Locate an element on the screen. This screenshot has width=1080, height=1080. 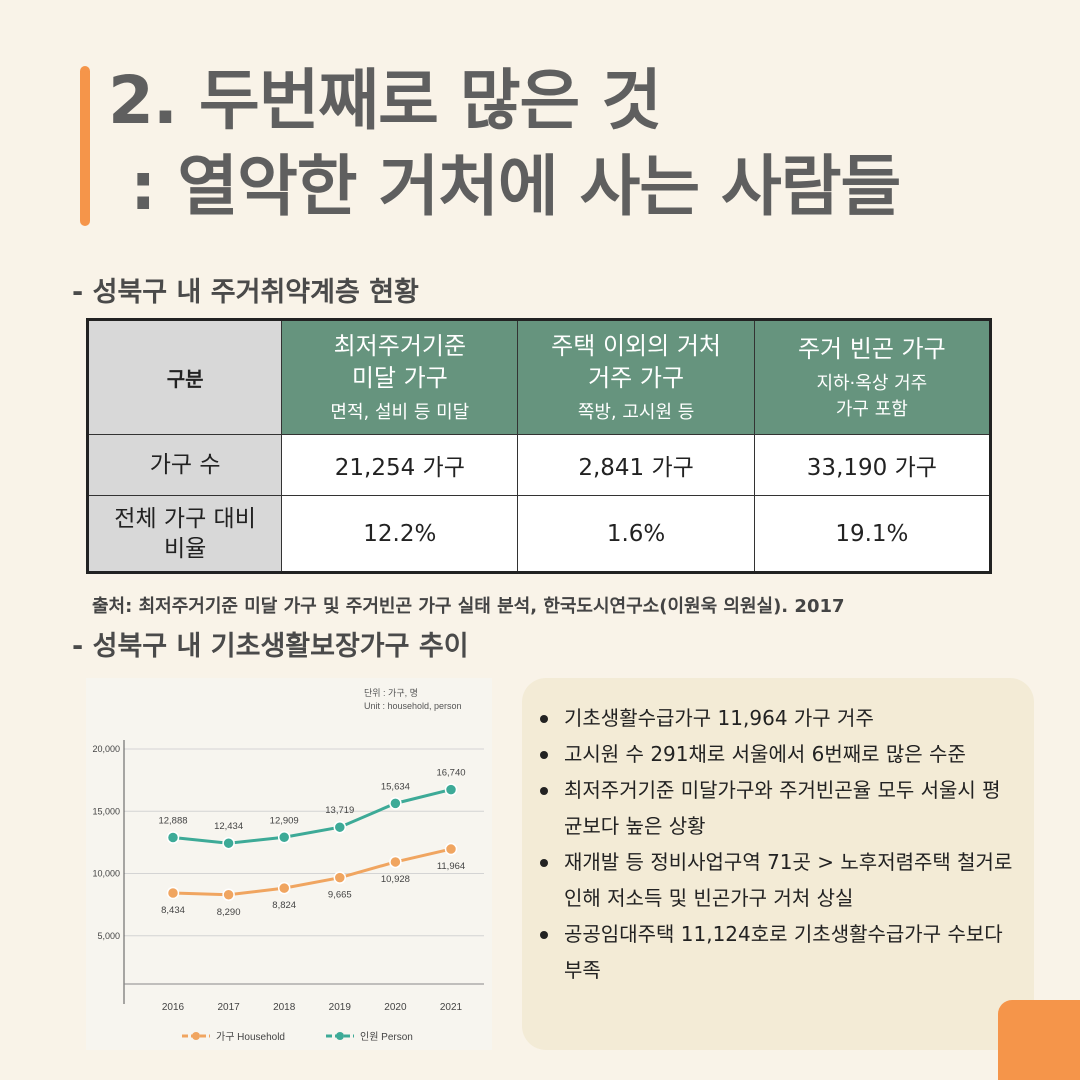
data-label: 15,634 is located at coordinates (395, 786).